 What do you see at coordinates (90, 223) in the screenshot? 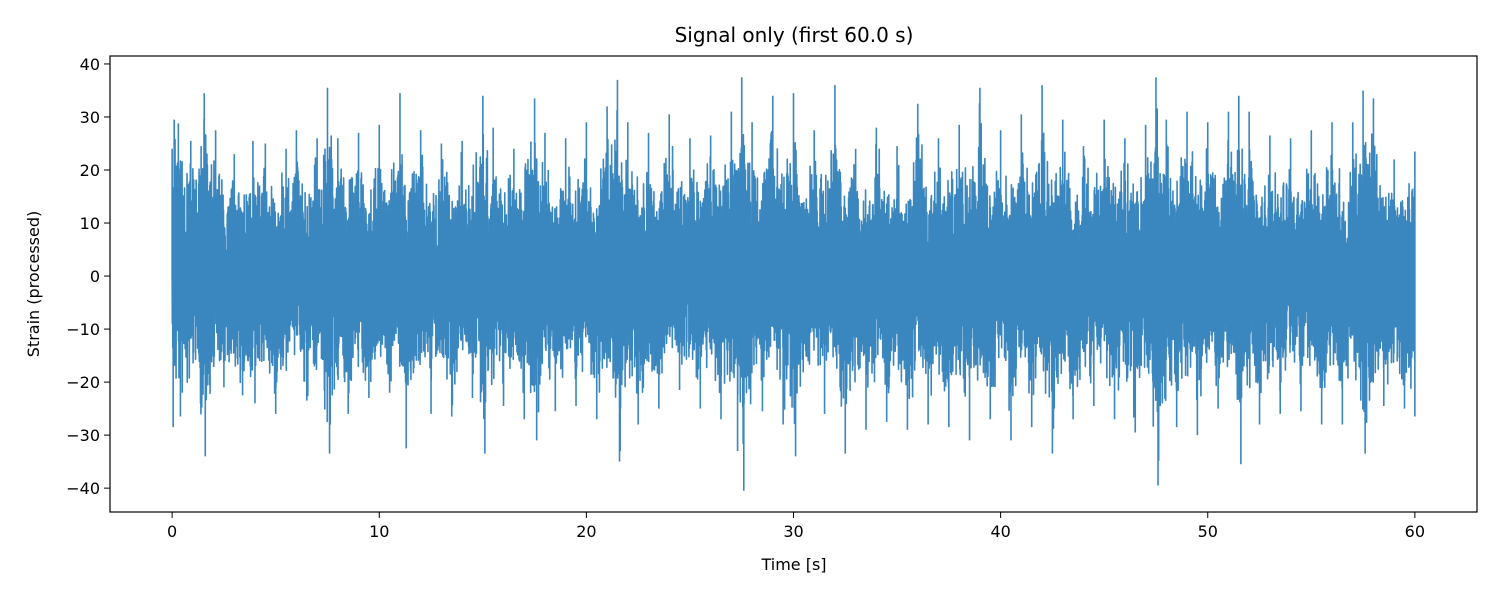
I see `y-tick-label: 10` at bounding box center [90, 223].